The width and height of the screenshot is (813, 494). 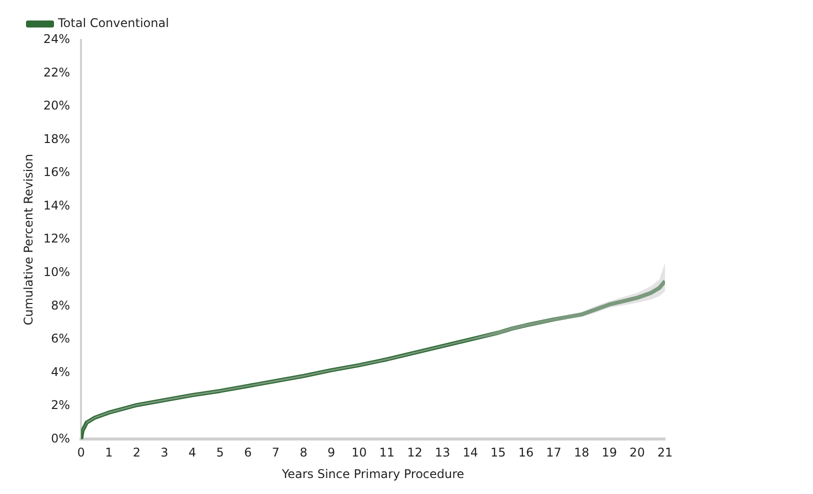 What do you see at coordinates (248, 453) in the screenshot?
I see `x-tick-label: 6` at bounding box center [248, 453].